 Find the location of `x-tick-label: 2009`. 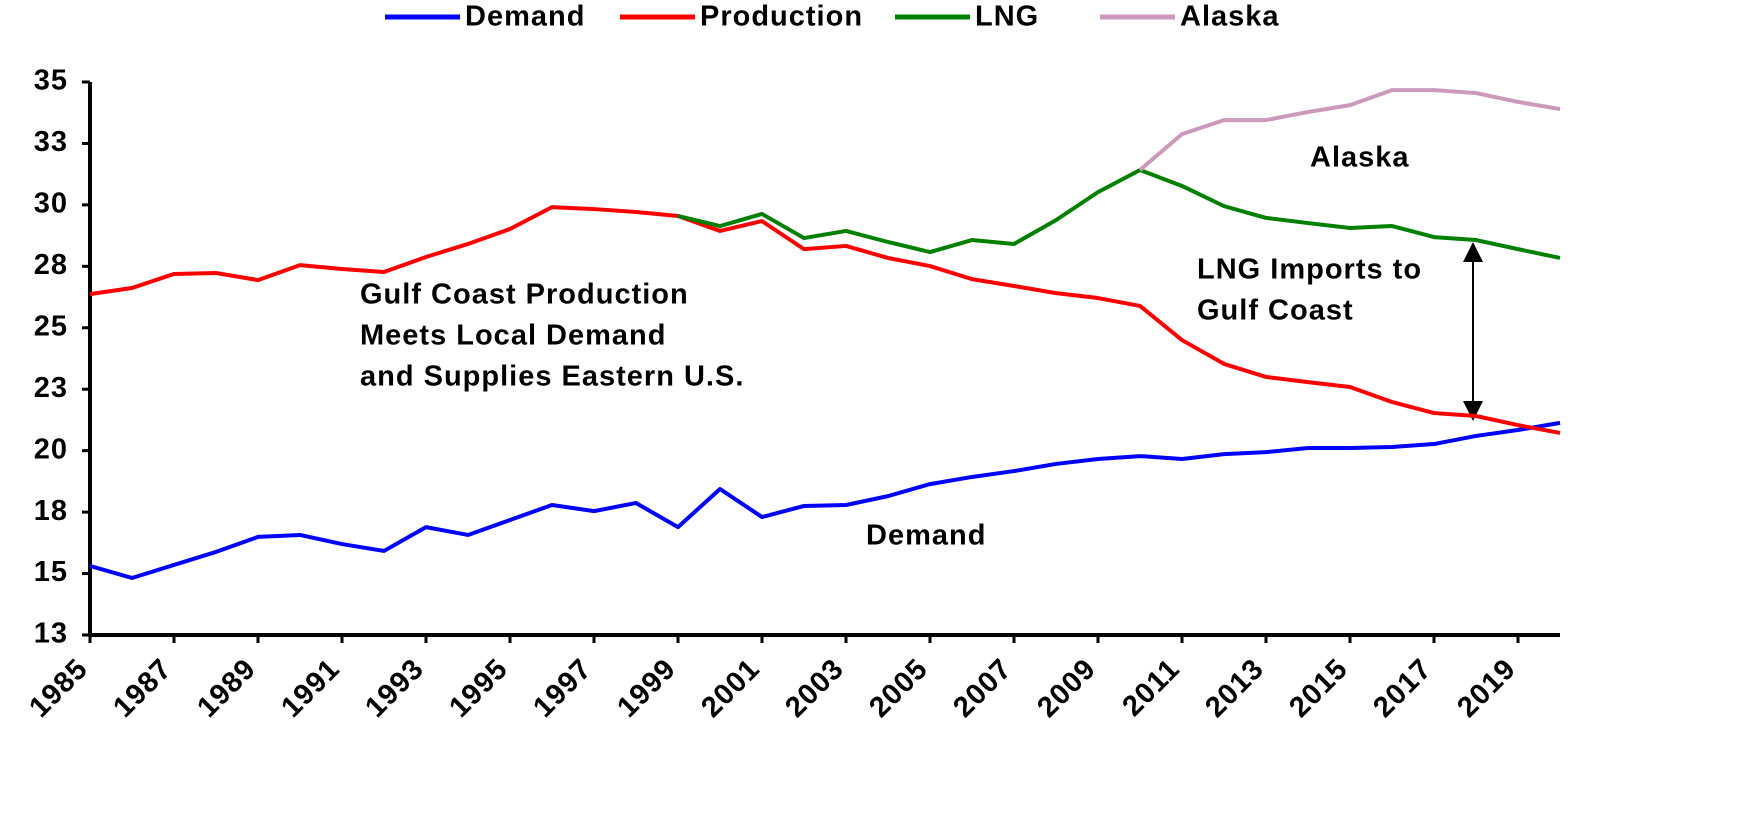

x-tick-label: 2009 is located at coordinates (1066, 688).